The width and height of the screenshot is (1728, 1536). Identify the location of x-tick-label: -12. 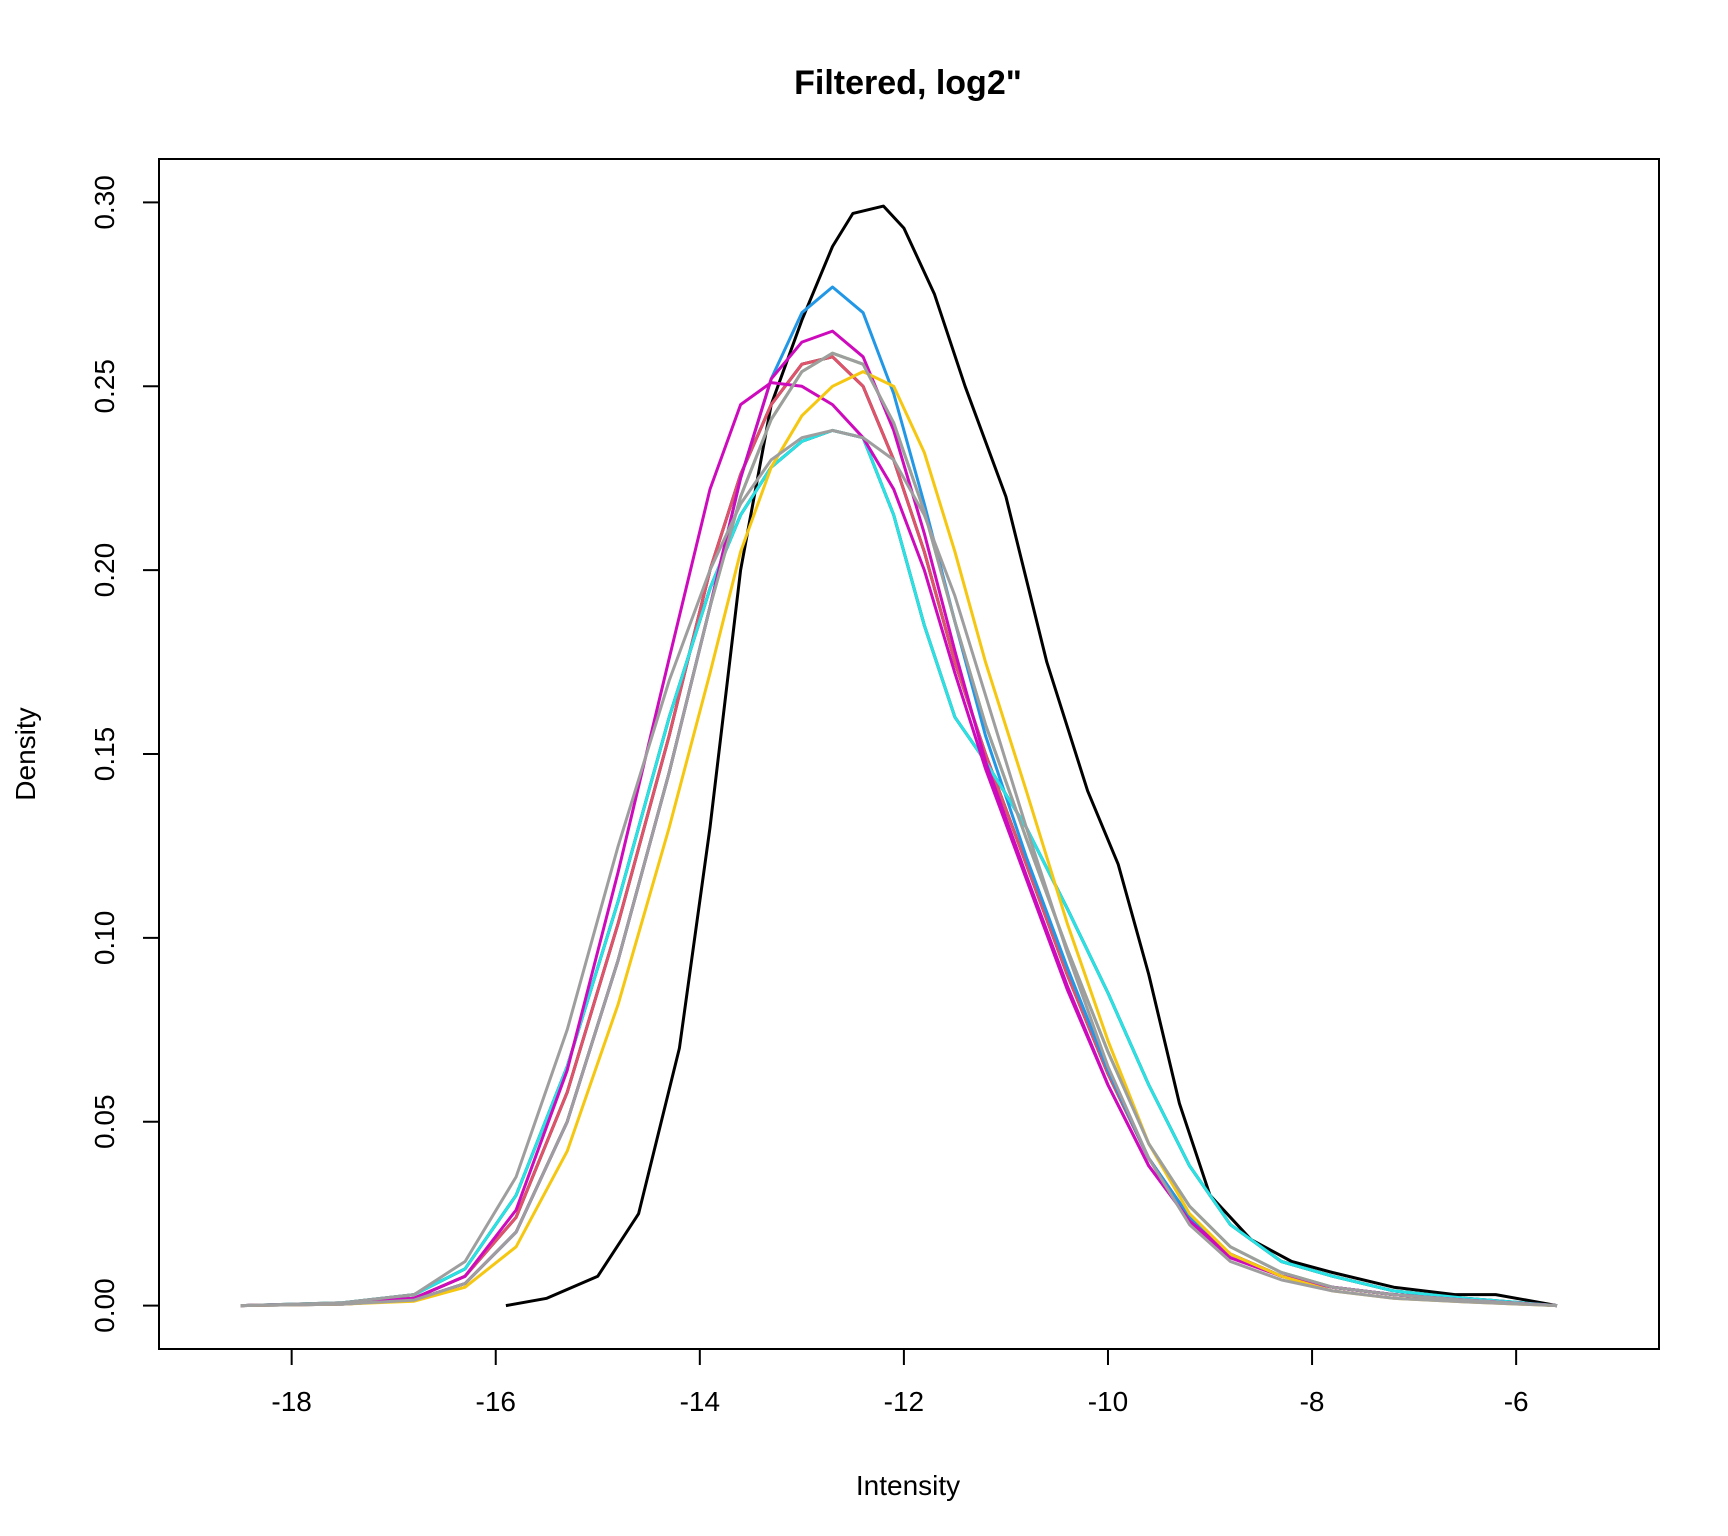
(904, 1401).